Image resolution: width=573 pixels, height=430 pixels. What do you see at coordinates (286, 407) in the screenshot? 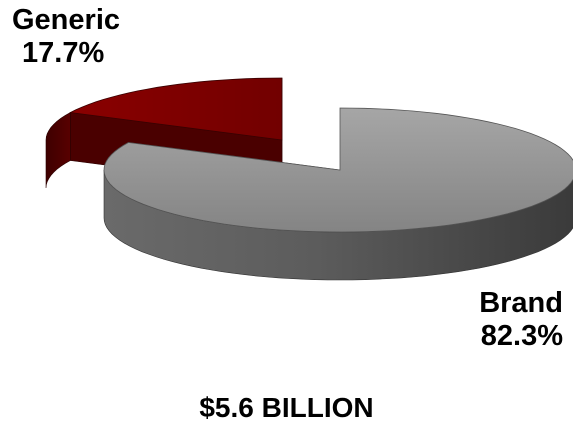
I see `chart-total-caption: $5.6 BILLION` at bounding box center [286, 407].